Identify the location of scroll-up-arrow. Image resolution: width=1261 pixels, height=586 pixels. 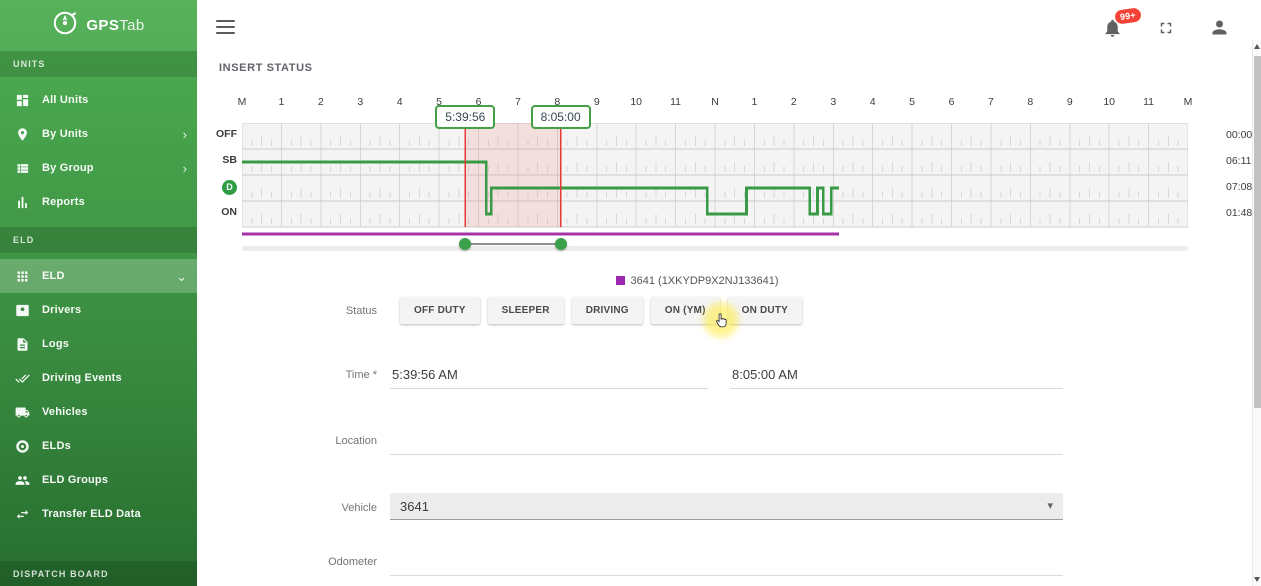
(1257, 46).